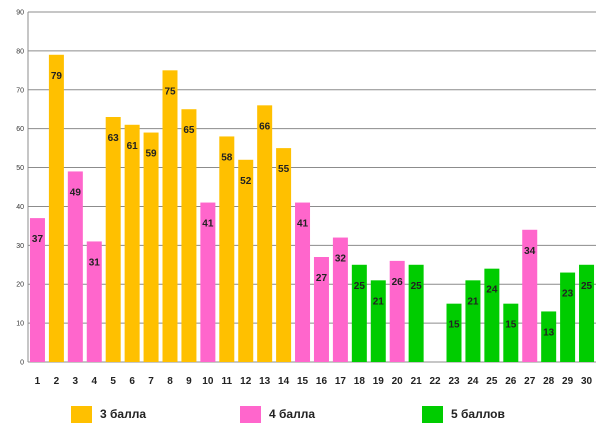 This screenshot has height=433, width=600. I want to click on data-label: 13, so click(549, 332).